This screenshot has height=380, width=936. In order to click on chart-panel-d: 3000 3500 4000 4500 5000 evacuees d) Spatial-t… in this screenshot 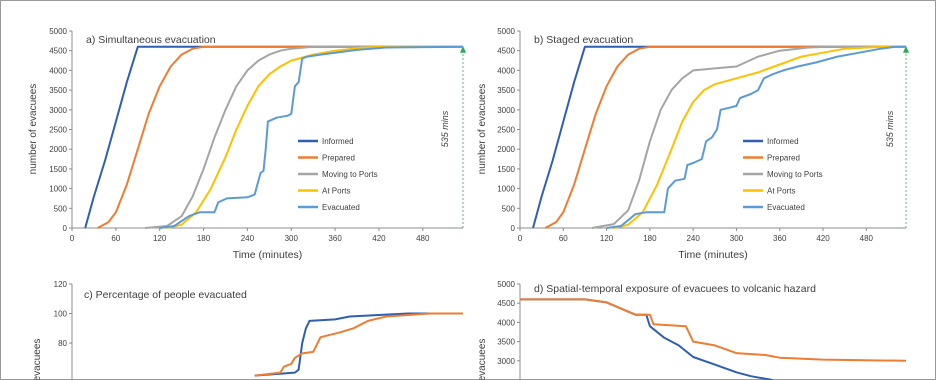, I will do `click(692, 330)`.